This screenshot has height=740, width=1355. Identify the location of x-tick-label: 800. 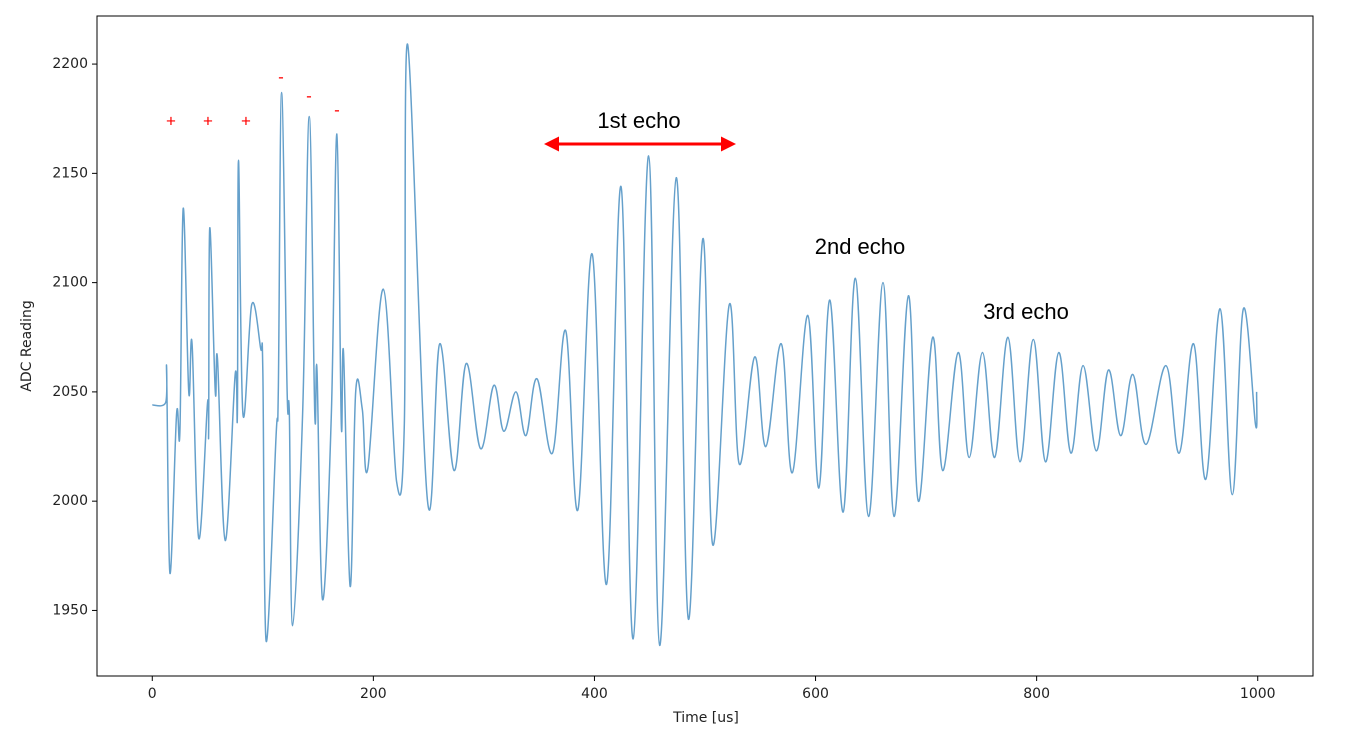
(1036, 694).